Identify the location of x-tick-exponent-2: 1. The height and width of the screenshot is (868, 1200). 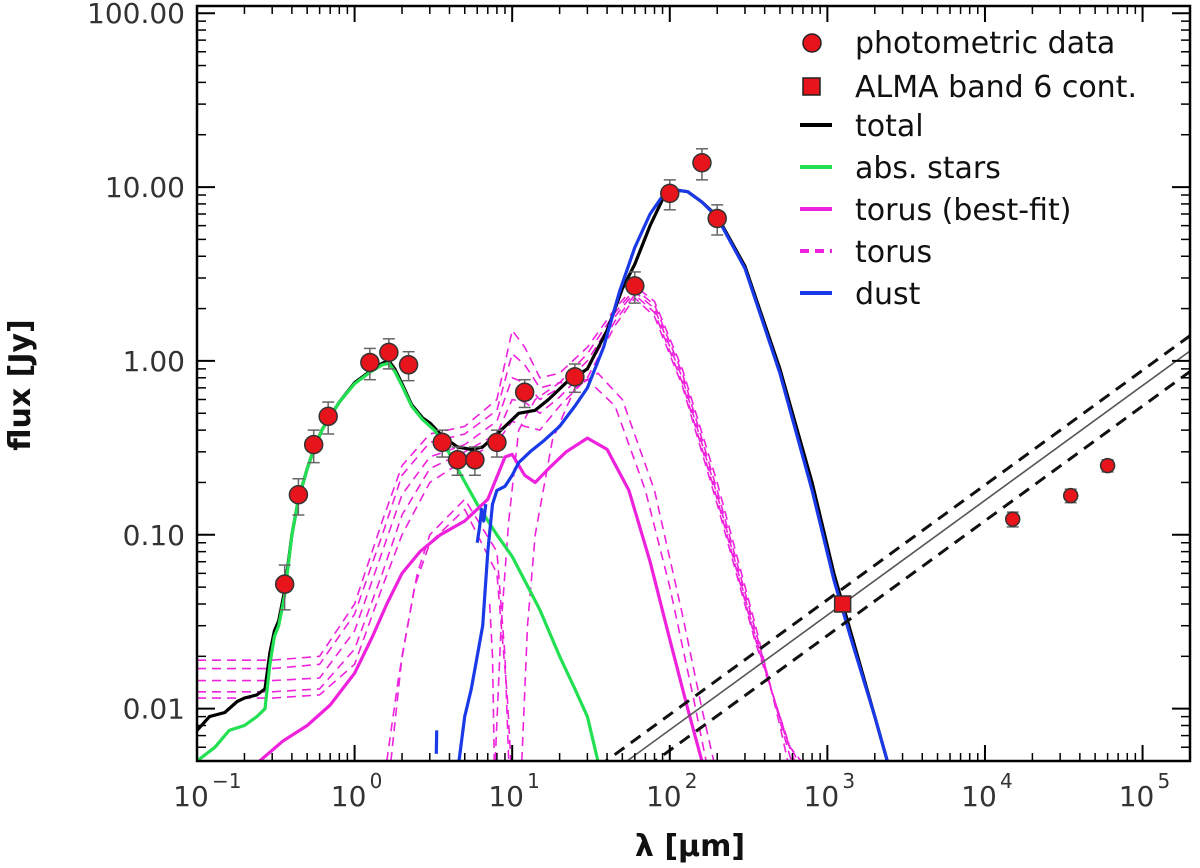
(533, 781).